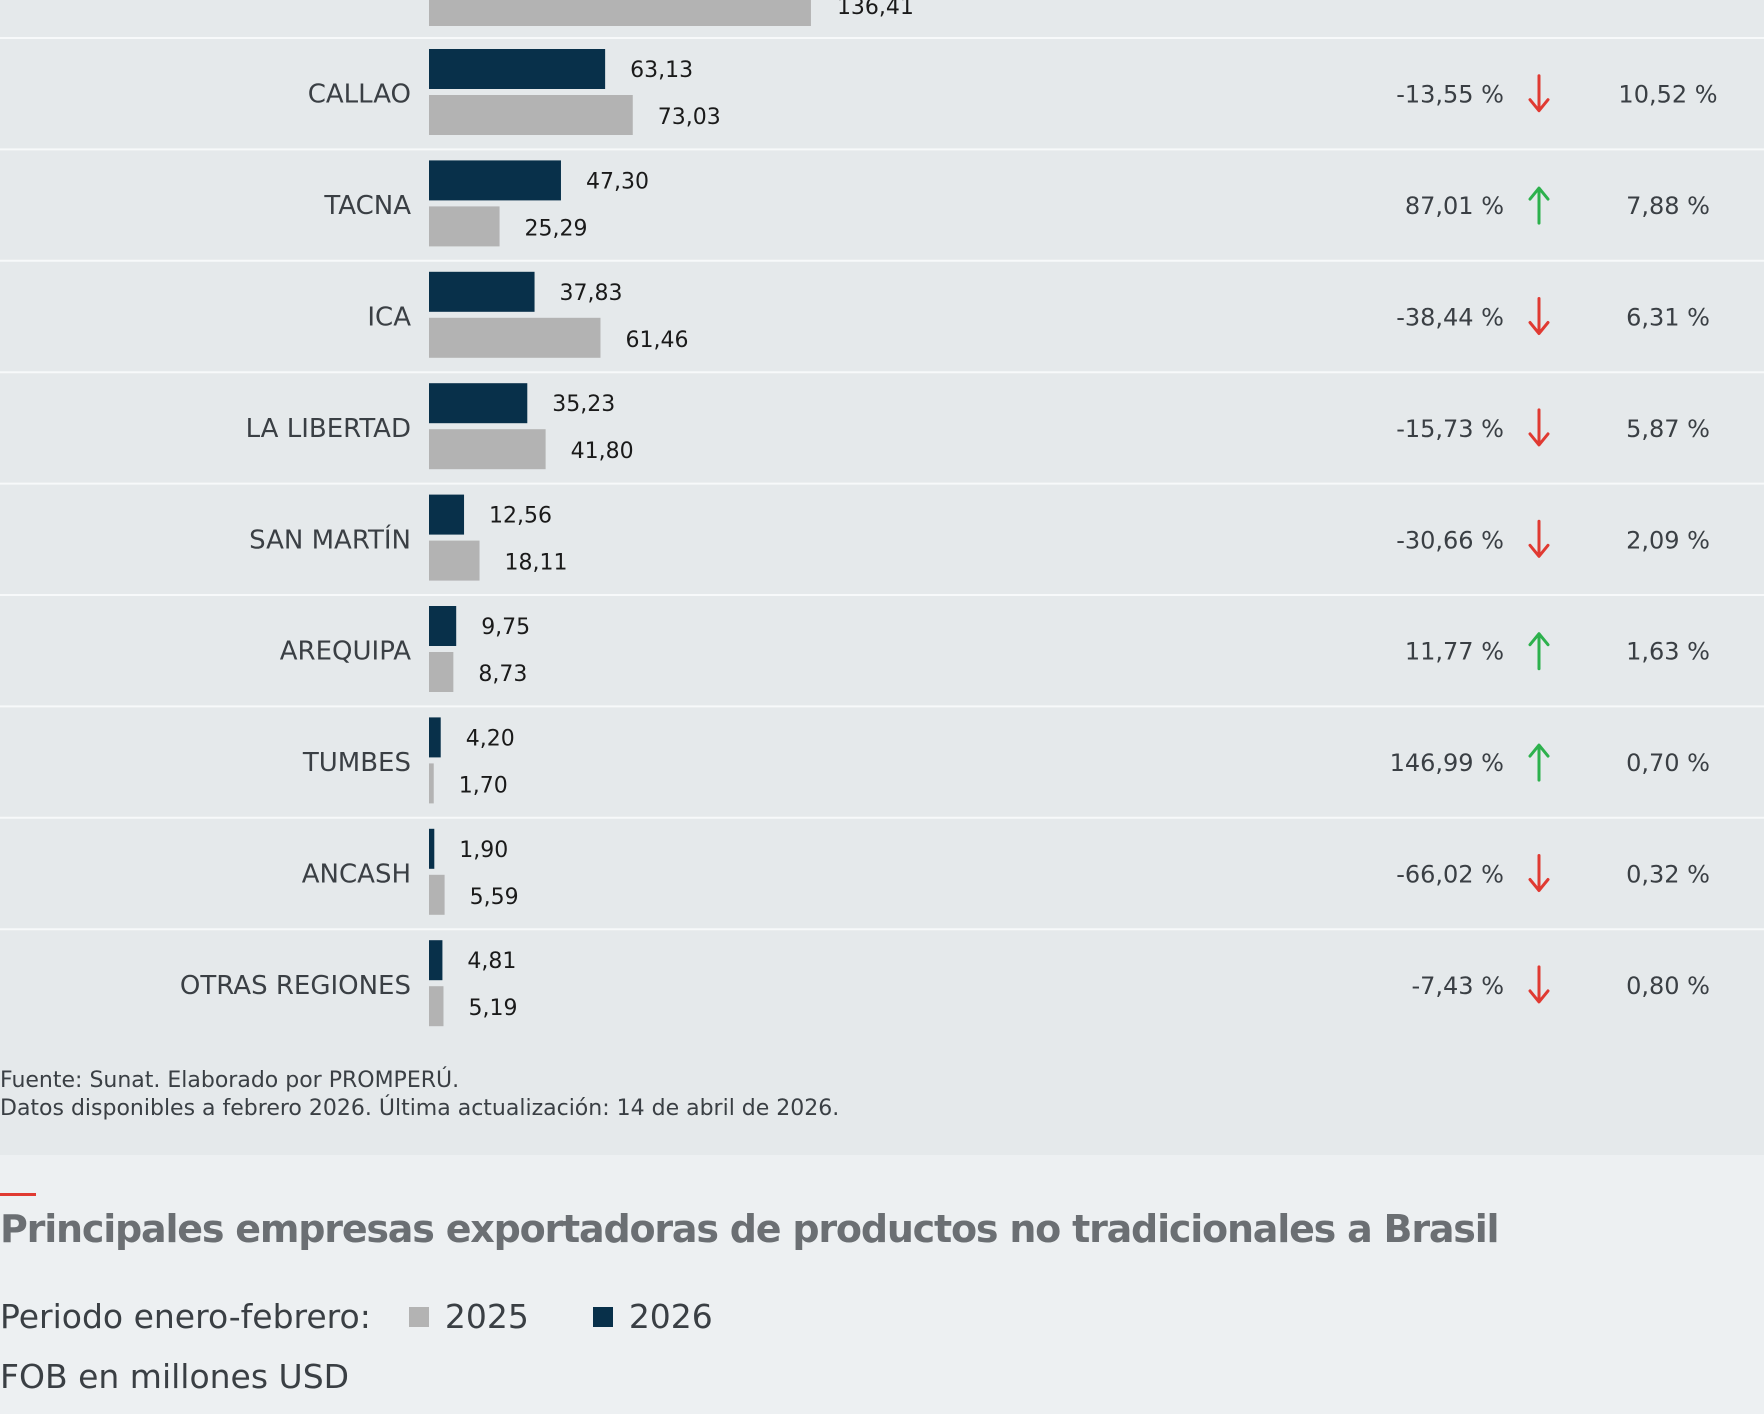 Image resolution: width=1764 pixels, height=1414 pixels. I want to click on category-label: LA LIBERTAD, so click(328, 429).